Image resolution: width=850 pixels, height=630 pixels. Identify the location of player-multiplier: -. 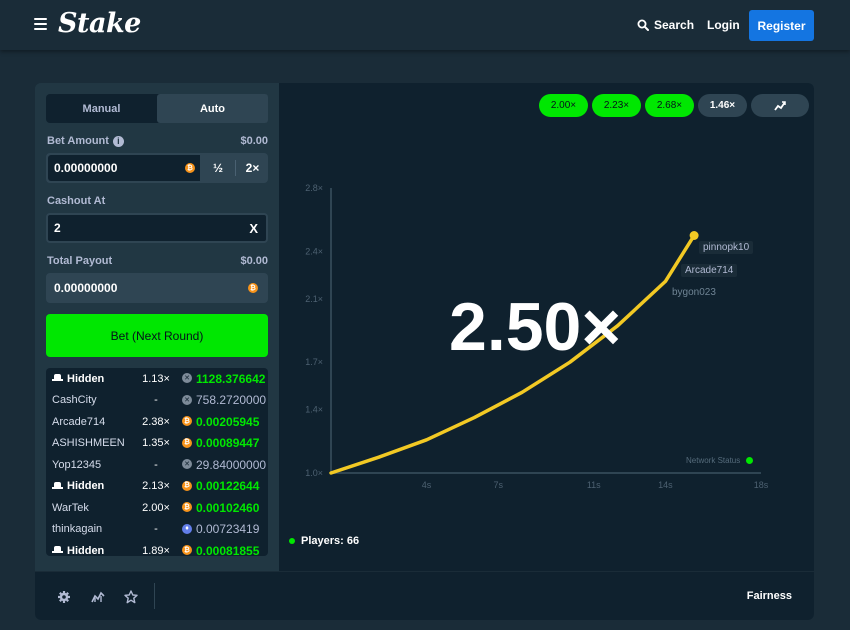
(156, 464).